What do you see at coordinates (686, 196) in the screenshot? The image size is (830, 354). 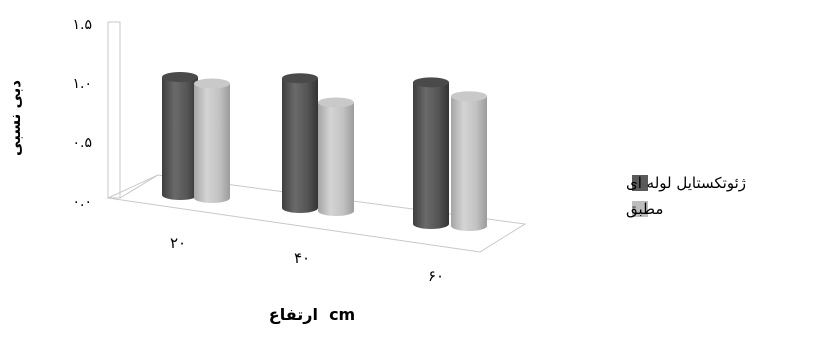 I see `legend: ژئوتکستایل لوله ای مطبق` at bounding box center [686, 196].